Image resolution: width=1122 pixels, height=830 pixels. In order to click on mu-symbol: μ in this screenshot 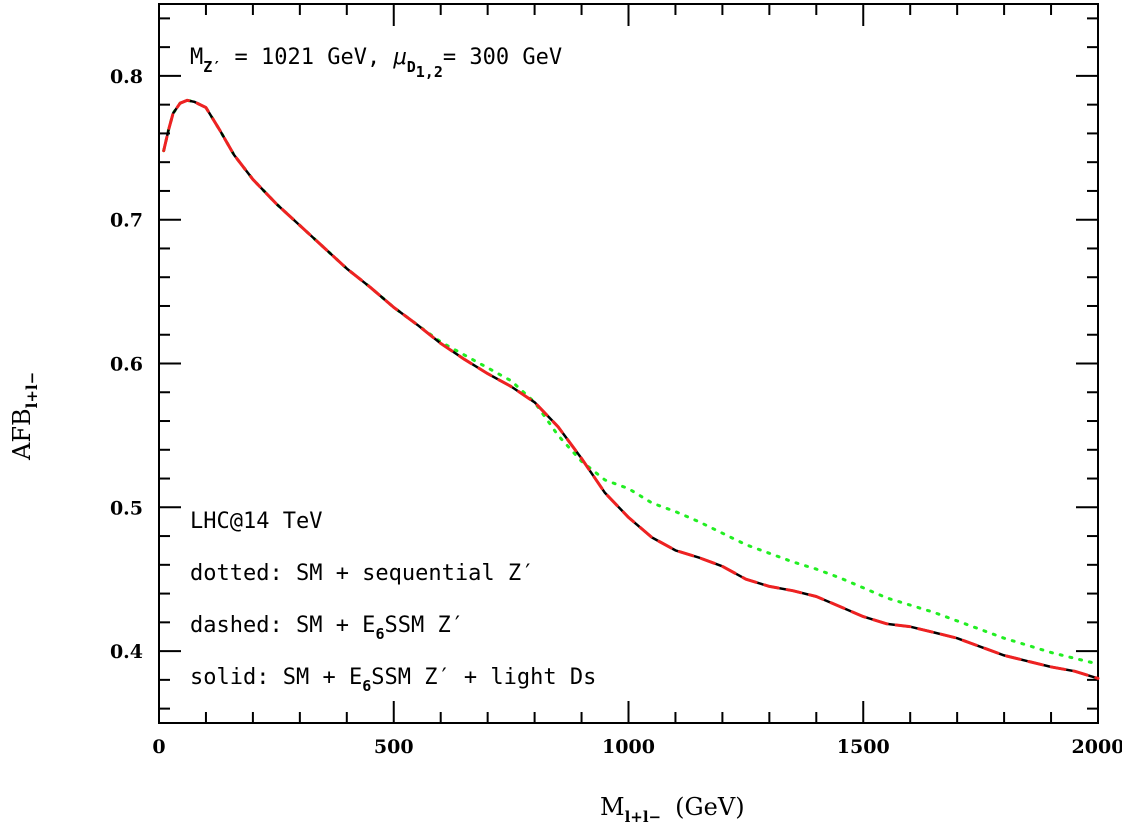, I will do `click(400, 57)`.